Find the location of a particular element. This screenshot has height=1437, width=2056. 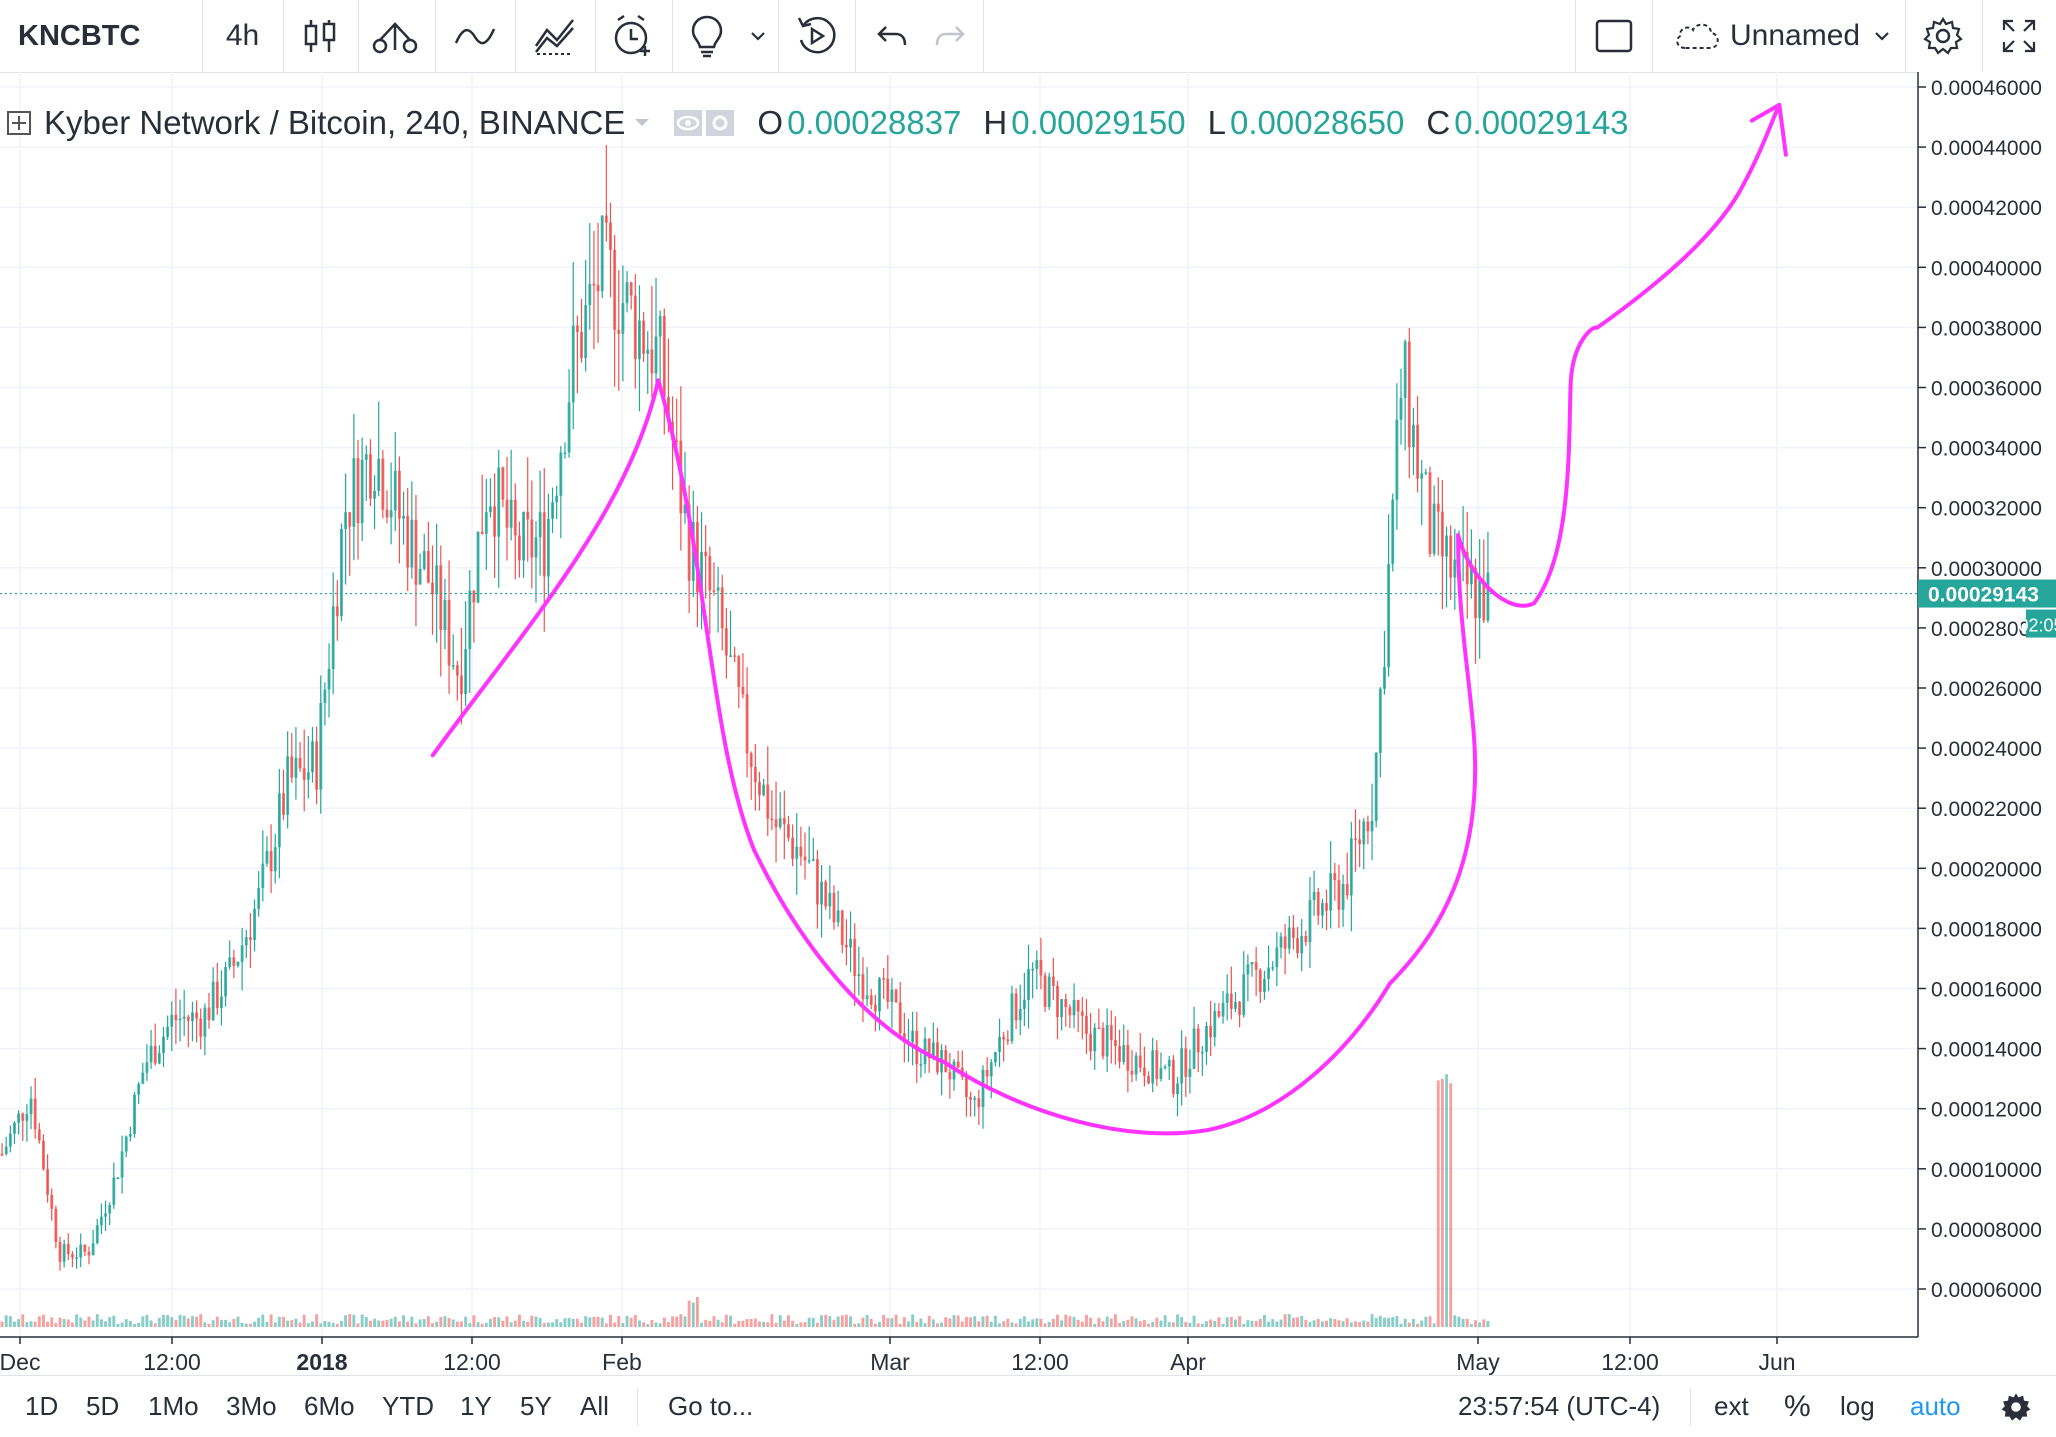

ideas-lightbulb-icon is located at coordinates (707, 36).